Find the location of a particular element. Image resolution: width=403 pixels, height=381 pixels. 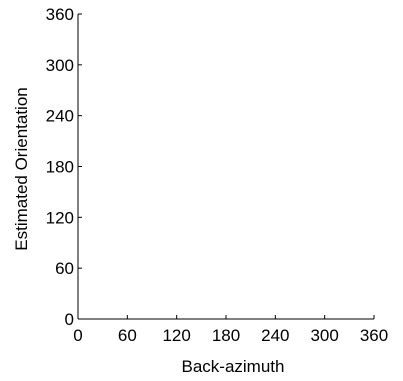

x-tick-label: 120 is located at coordinates (176, 335).